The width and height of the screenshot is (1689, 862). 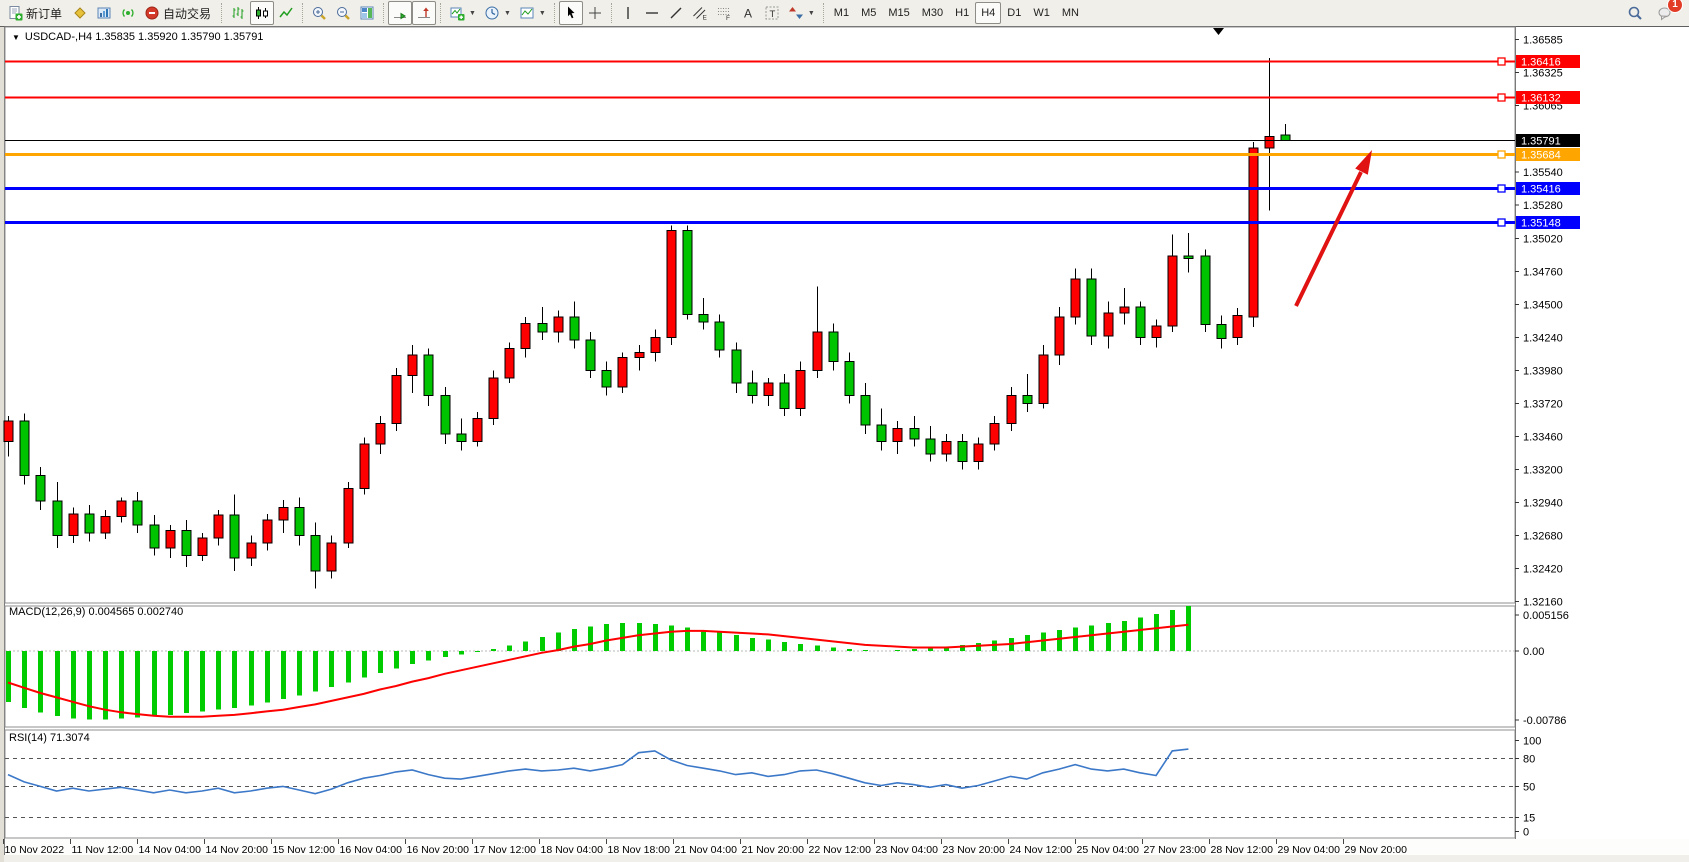 What do you see at coordinates (532, 13) in the screenshot?
I see `templates-button: ▼` at bounding box center [532, 13].